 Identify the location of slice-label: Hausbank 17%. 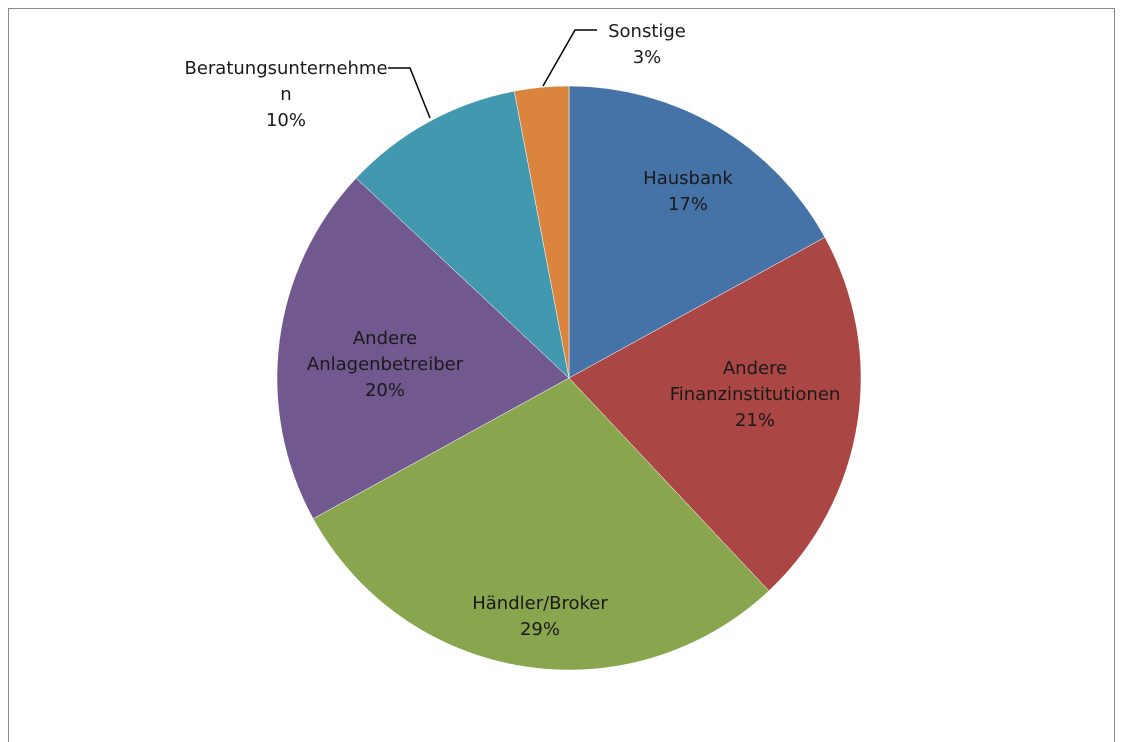
(688, 192).